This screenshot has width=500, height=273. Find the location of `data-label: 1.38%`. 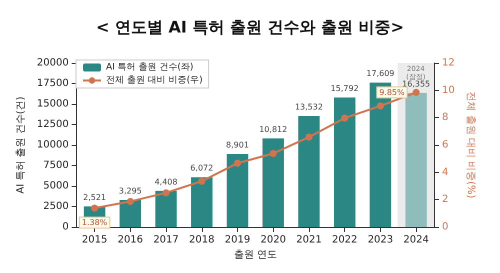

data-label: 1.38% is located at coordinates (95, 223).